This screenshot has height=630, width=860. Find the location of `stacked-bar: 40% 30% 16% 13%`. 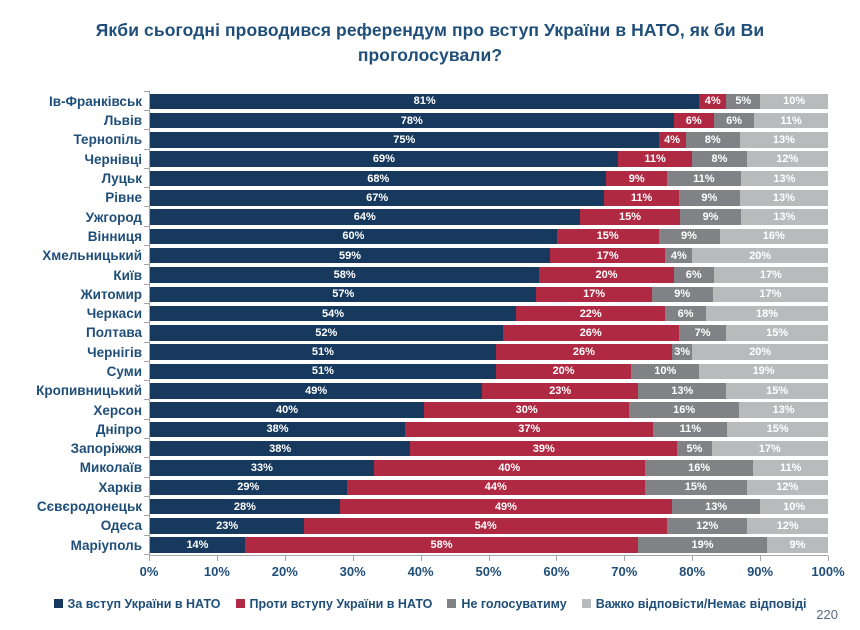

stacked-bar: 40% 30% 16% 13% is located at coordinates (489, 410).